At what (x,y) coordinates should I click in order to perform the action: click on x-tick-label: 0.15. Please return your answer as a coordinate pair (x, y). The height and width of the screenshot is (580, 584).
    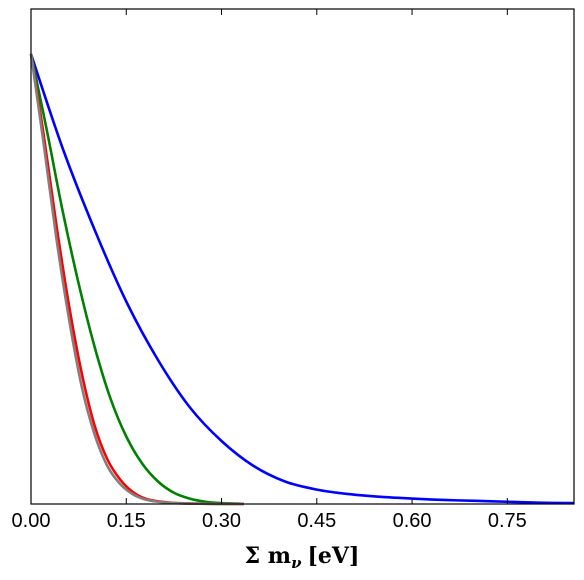
    Looking at the image, I should click on (126, 521).